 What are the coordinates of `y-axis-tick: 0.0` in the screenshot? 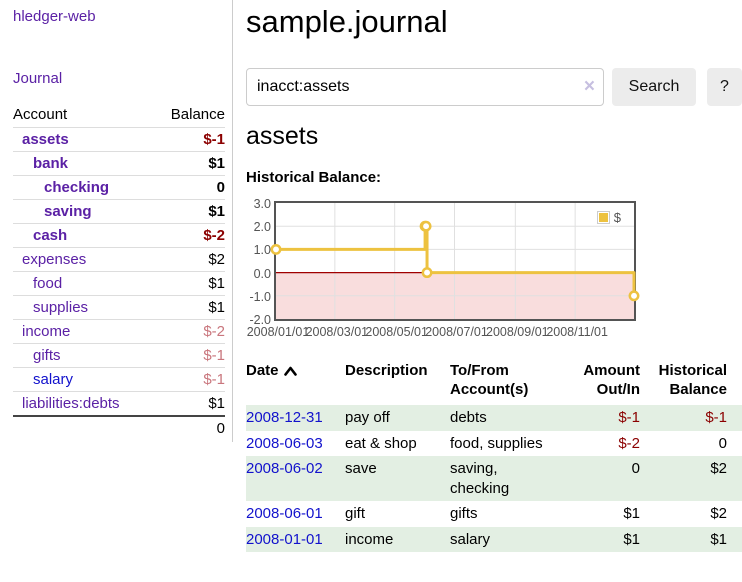 It's located at (262, 273).